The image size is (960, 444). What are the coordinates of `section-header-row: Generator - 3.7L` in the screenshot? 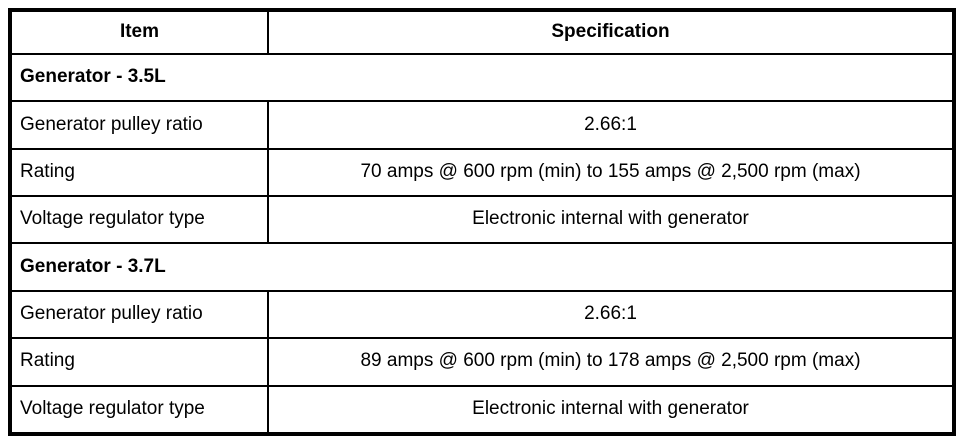 It's located at (482, 267).